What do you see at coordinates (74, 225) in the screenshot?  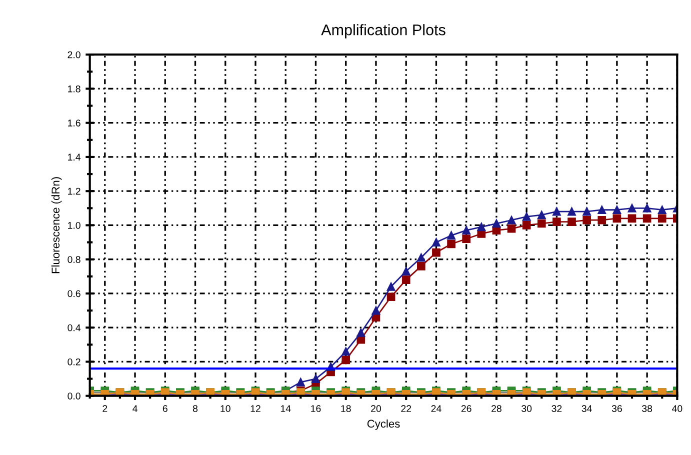 I see `y-tick-label: 1.0` at bounding box center [74, 225].